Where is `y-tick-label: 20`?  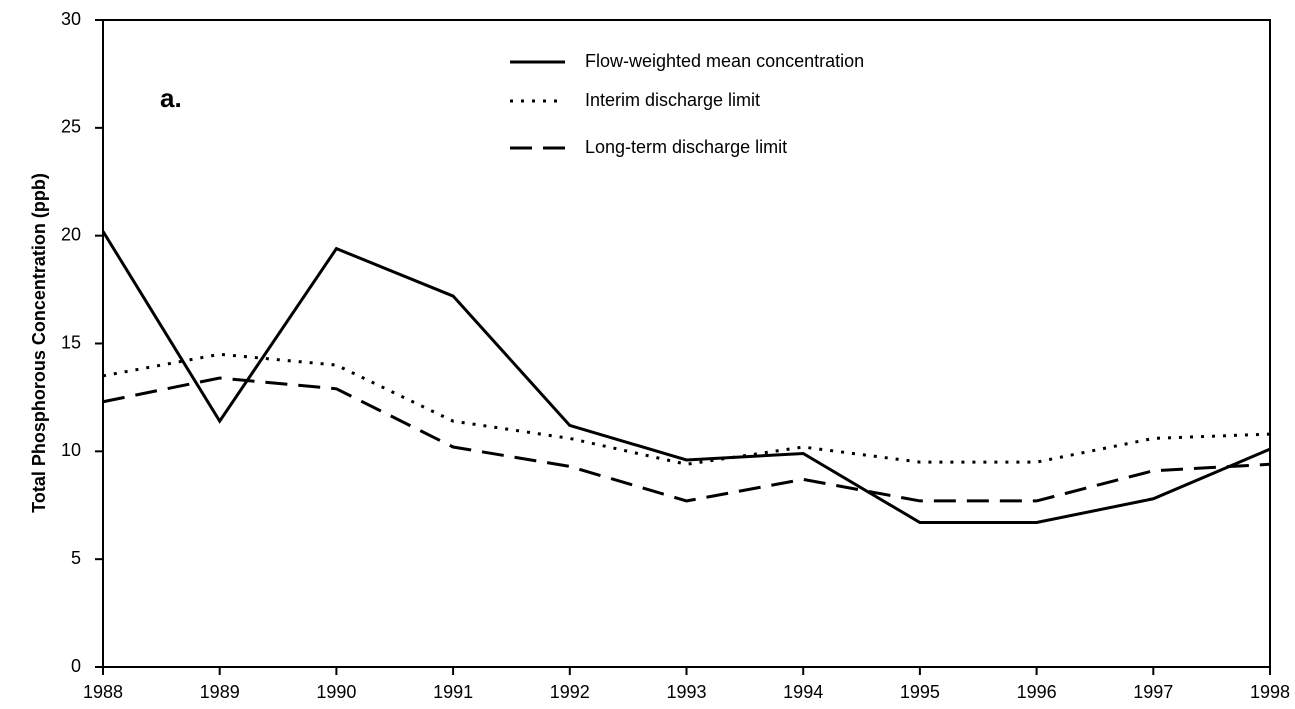
y-tick-label: 20 is located at coordinates (71, 234).